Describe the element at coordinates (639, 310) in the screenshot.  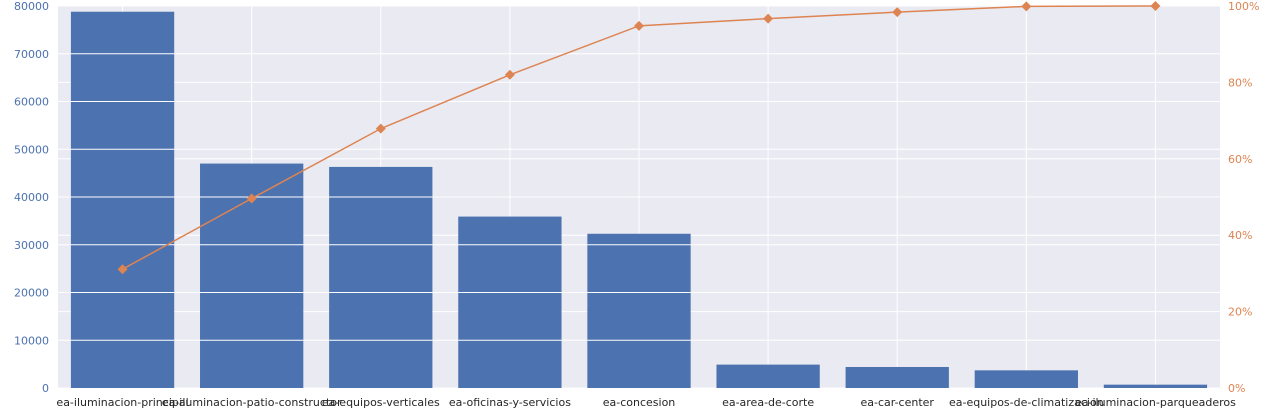
I see `bar-ea-concesion` at that location.